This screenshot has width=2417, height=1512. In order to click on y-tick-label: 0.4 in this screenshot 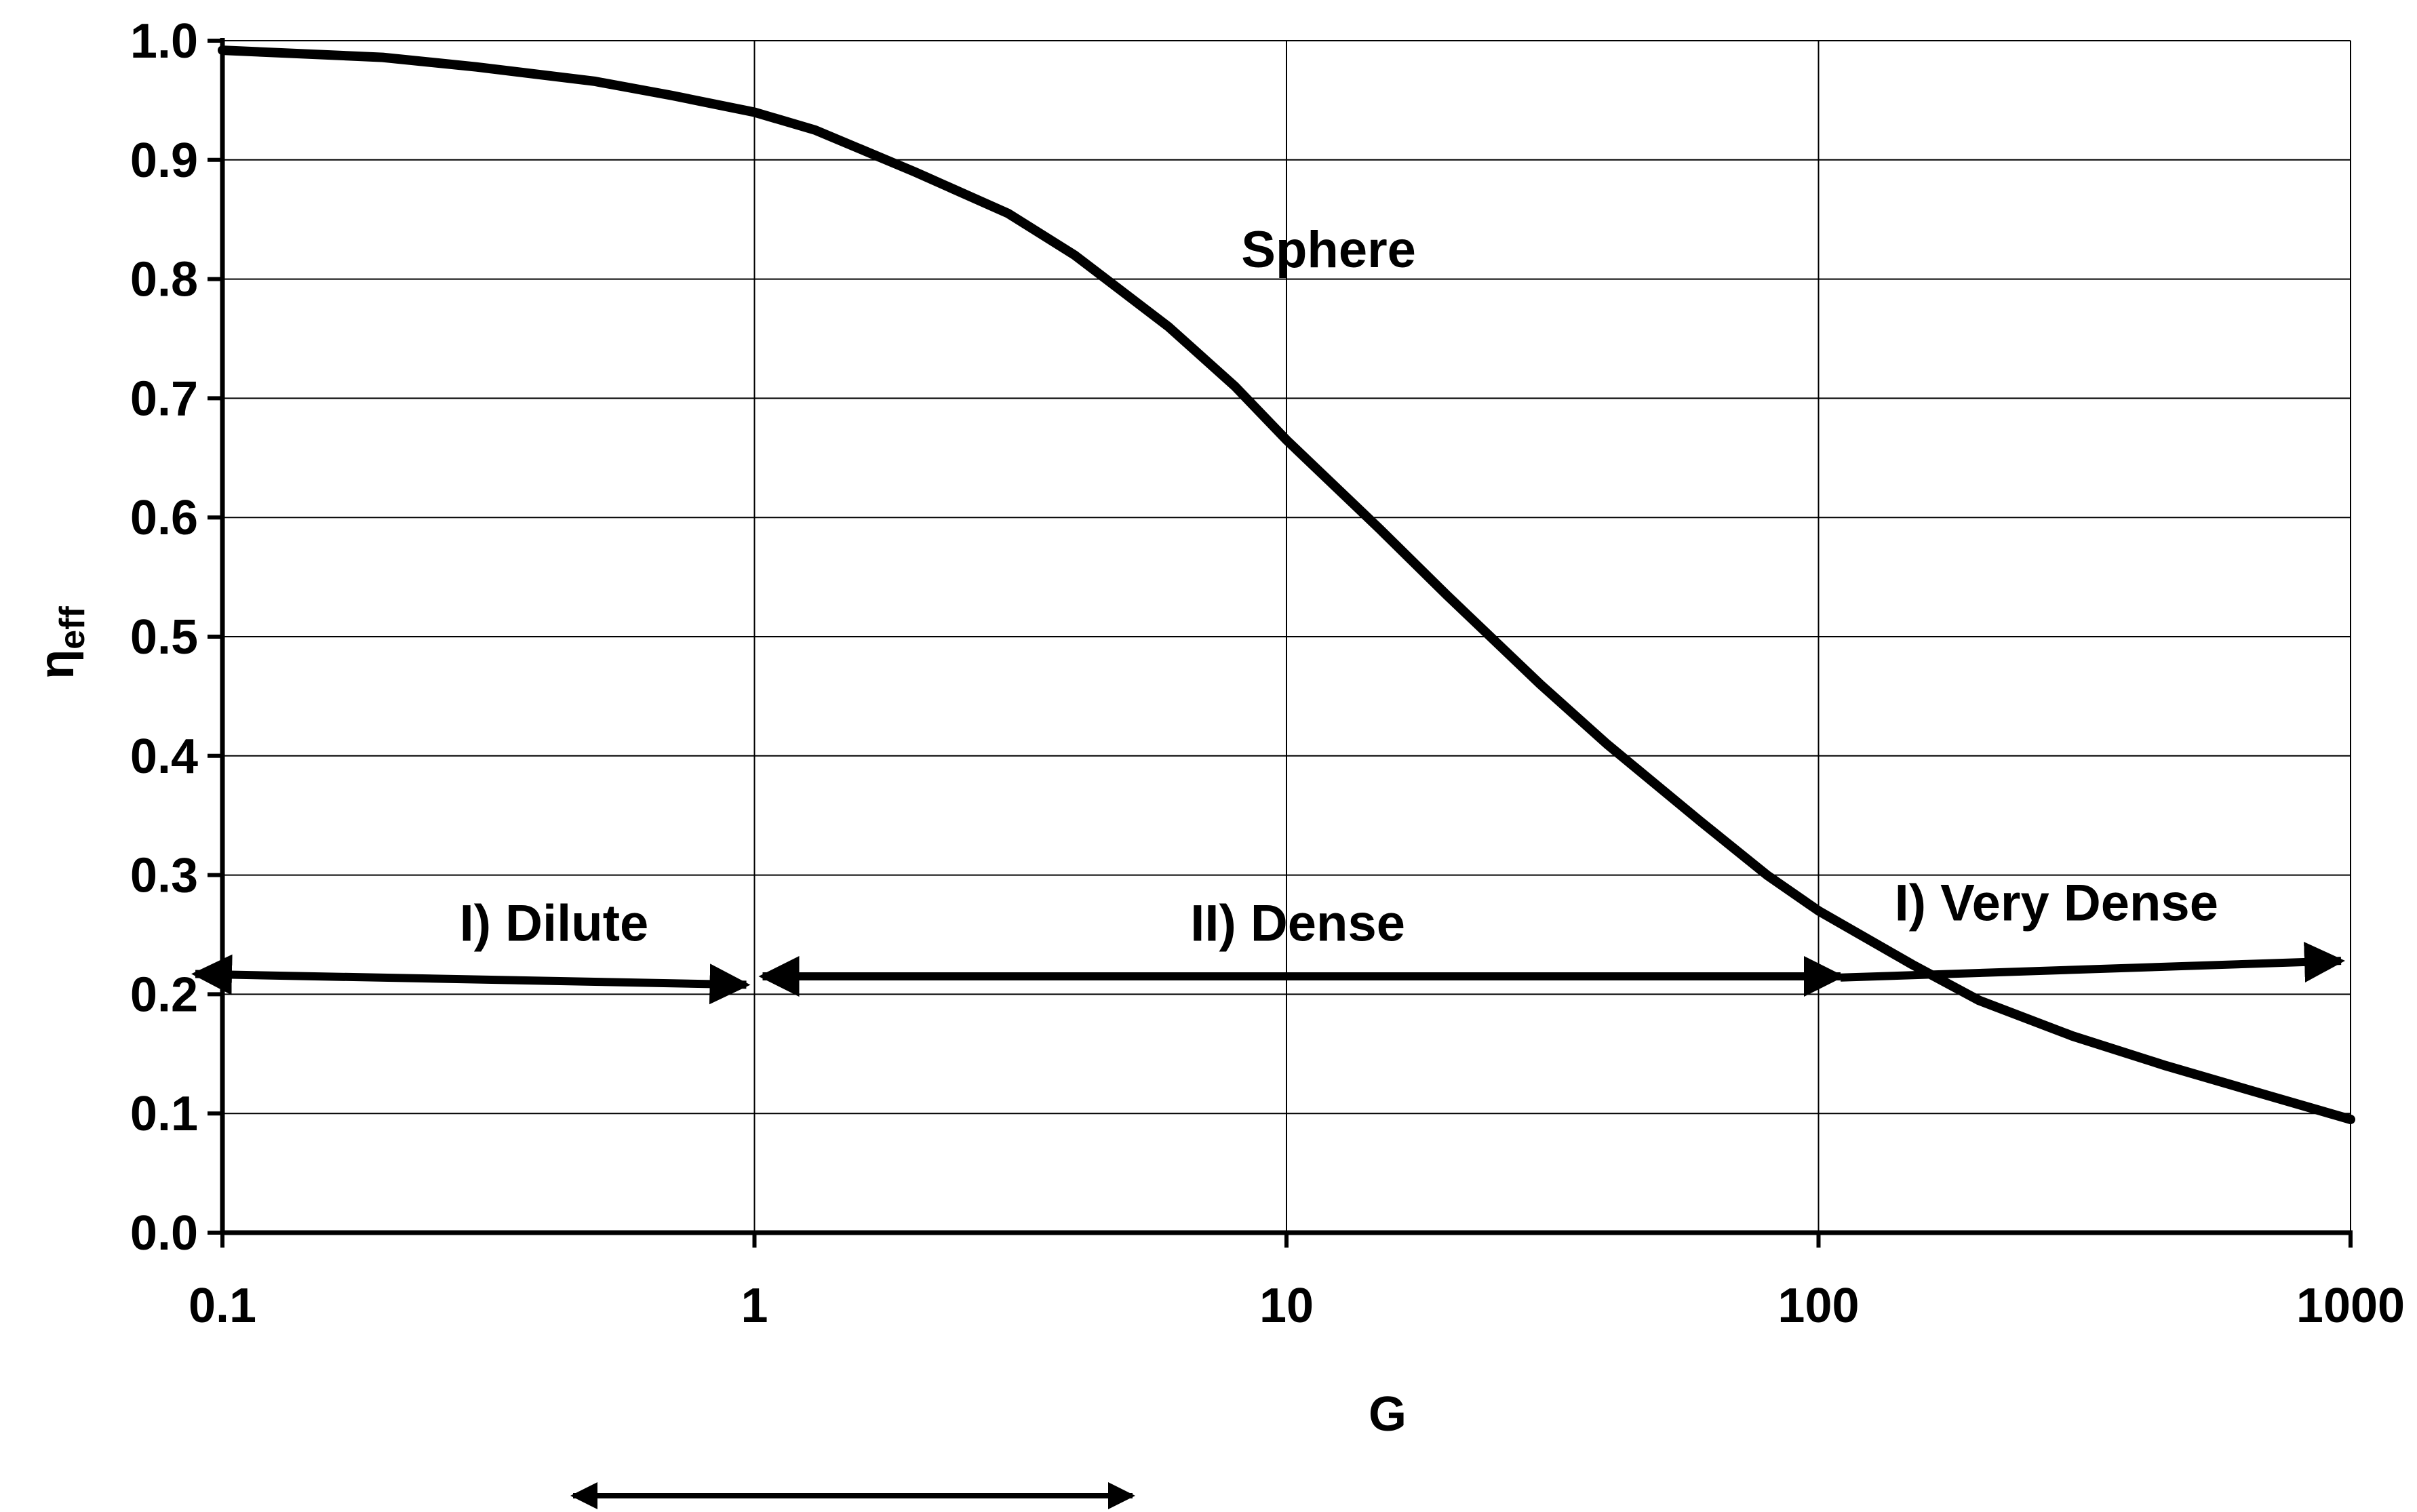, I will do `click(164, 757)`.